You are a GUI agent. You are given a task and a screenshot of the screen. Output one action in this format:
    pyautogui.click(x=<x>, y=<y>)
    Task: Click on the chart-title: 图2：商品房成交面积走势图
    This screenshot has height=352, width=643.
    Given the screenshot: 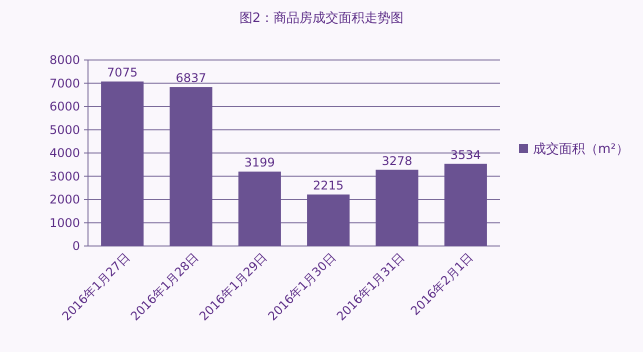 What is the action you would take?
    pyautogui.click(x=321, y=18)
    